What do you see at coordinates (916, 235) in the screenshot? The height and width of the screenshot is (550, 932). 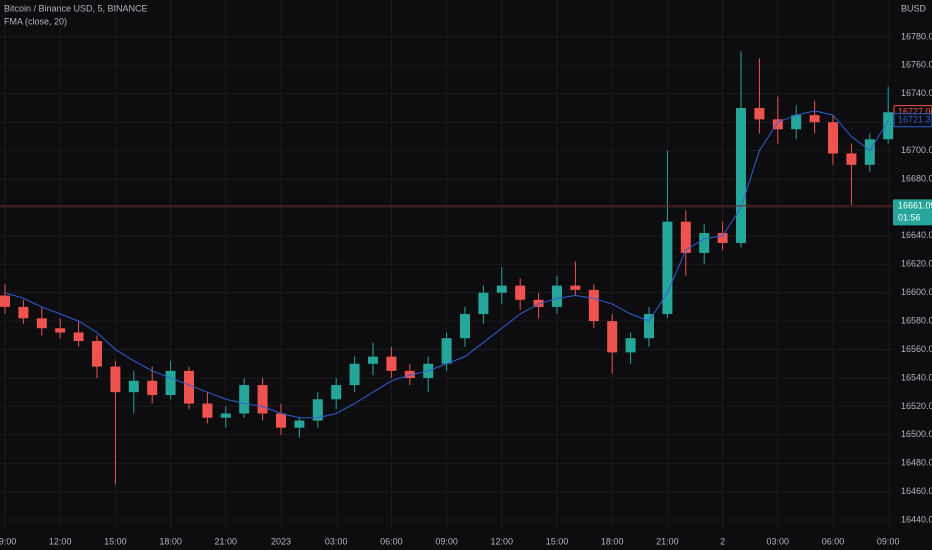 I see `y-tick-label: 16640.00` at bounding box center [916, 235].